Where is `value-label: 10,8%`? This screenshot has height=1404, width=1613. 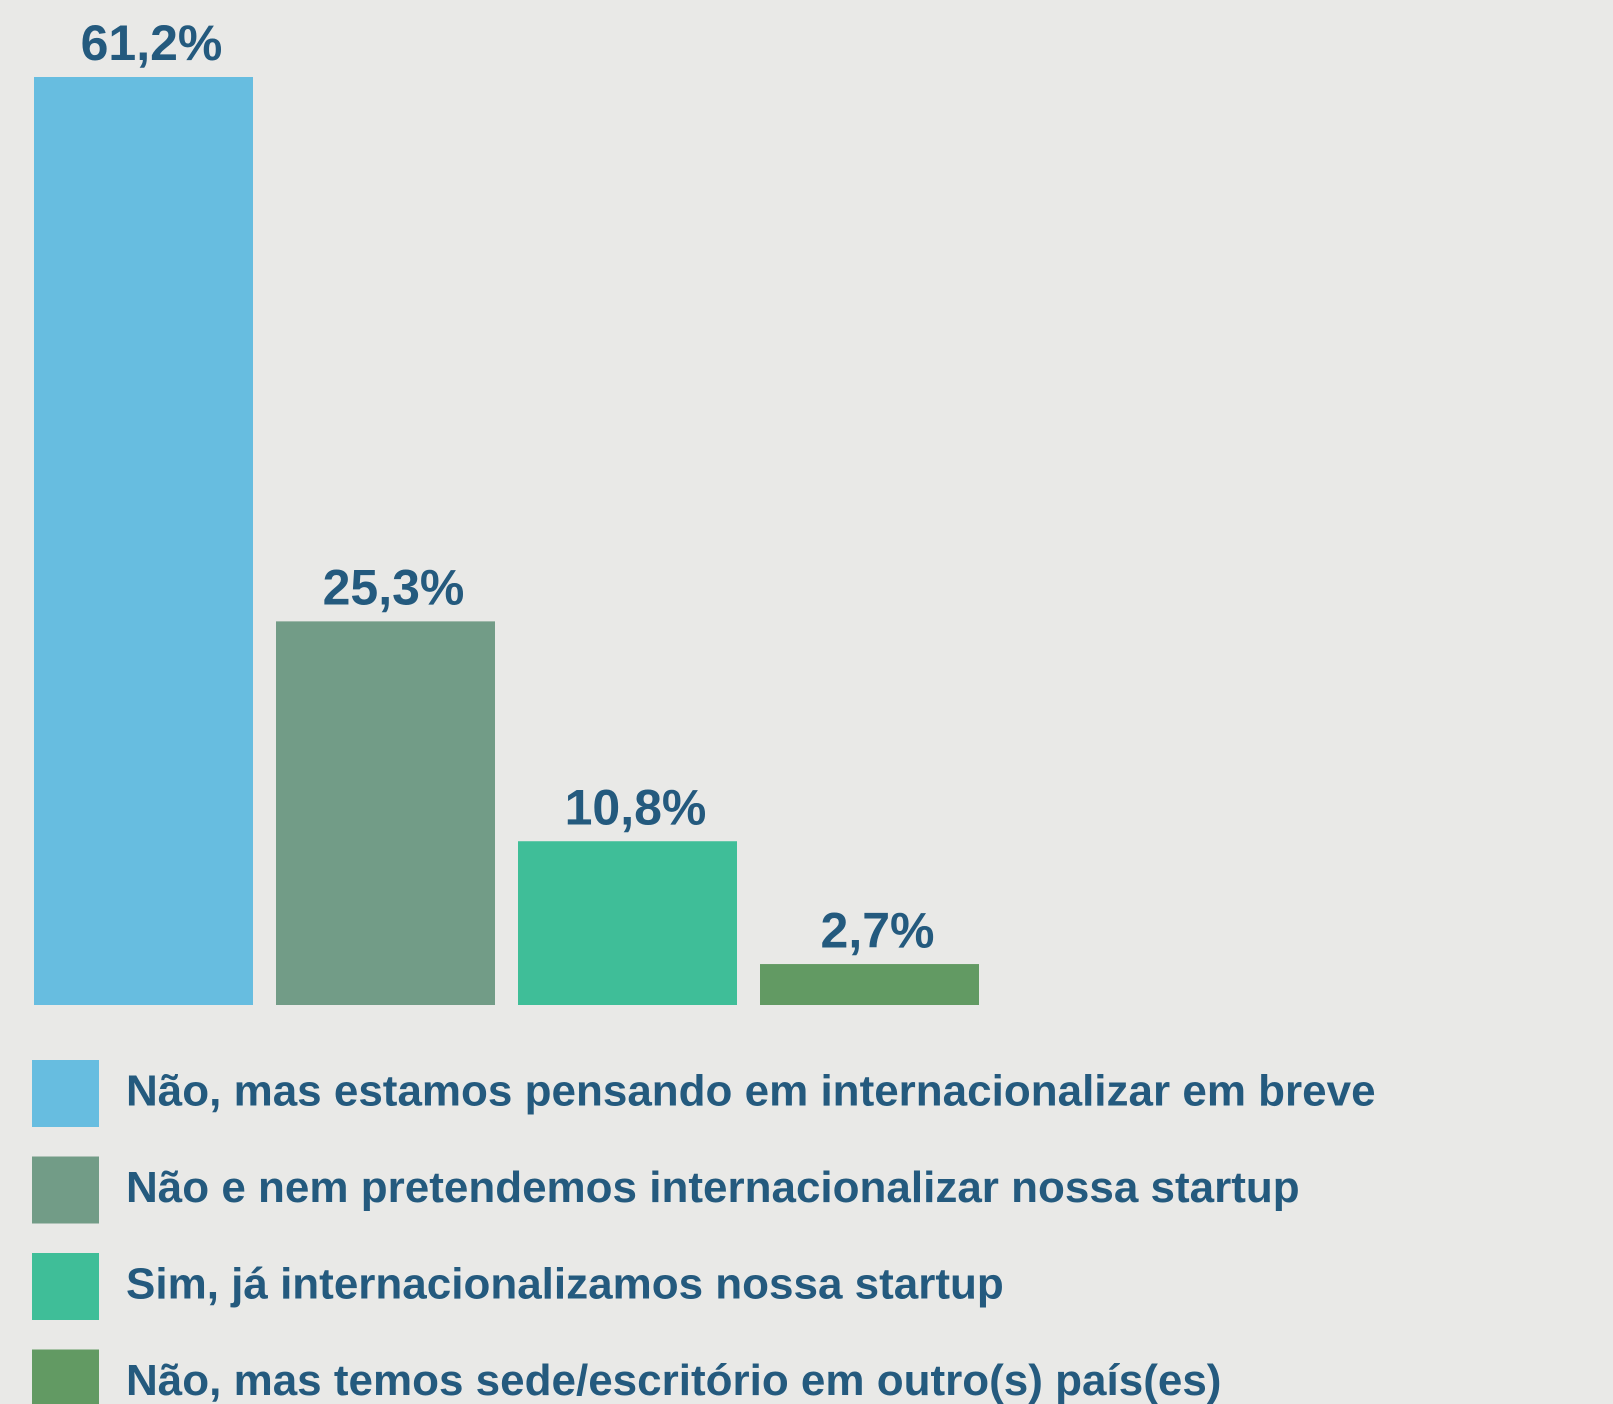
value-label: 10,8% is located at coordinates (636, 807).